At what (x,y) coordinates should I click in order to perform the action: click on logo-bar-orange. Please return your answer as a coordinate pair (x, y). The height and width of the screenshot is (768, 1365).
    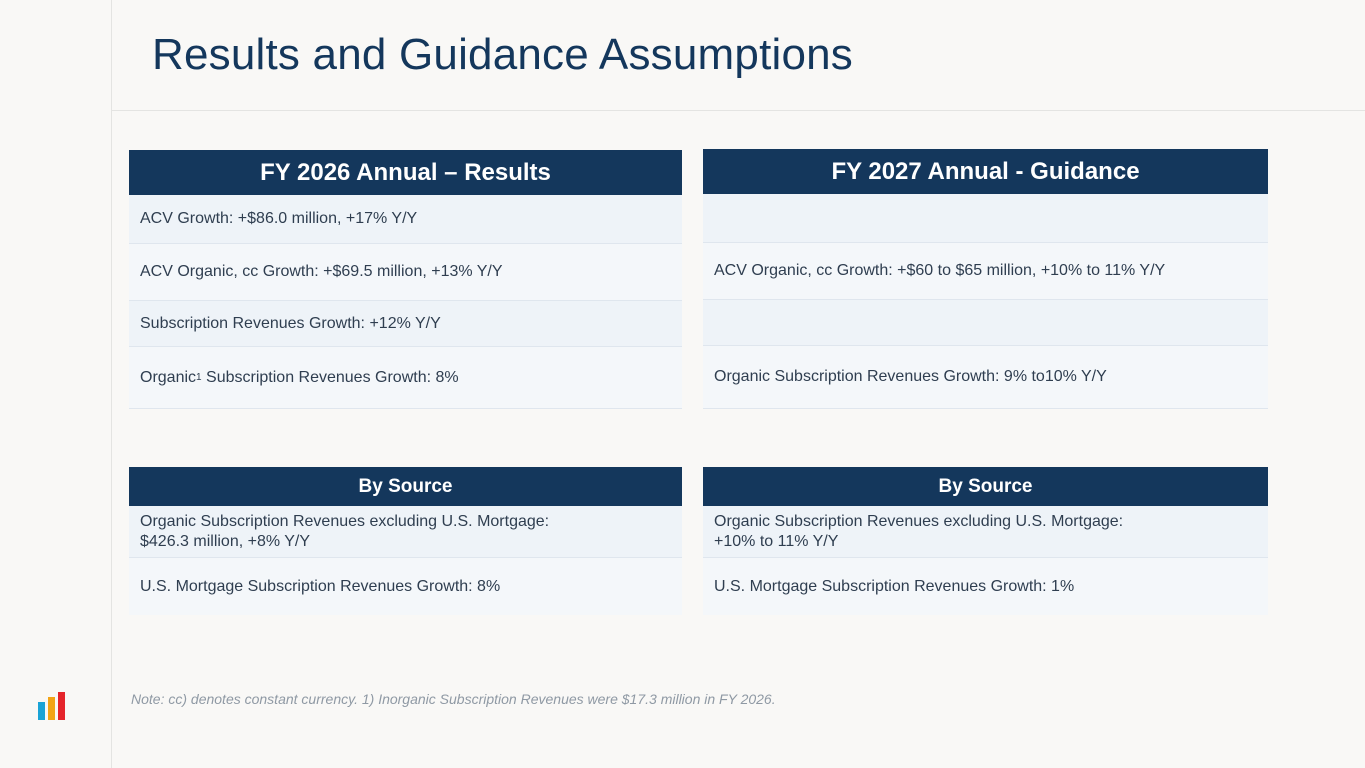
    Looking at the image, I should click on (51, 708).